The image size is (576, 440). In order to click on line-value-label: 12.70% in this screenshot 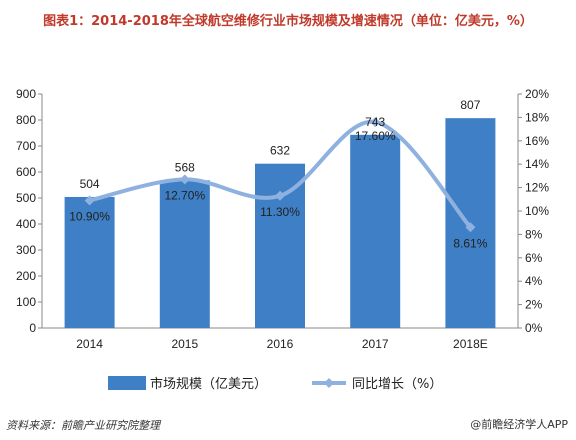, I will do `click(184, 195)`.